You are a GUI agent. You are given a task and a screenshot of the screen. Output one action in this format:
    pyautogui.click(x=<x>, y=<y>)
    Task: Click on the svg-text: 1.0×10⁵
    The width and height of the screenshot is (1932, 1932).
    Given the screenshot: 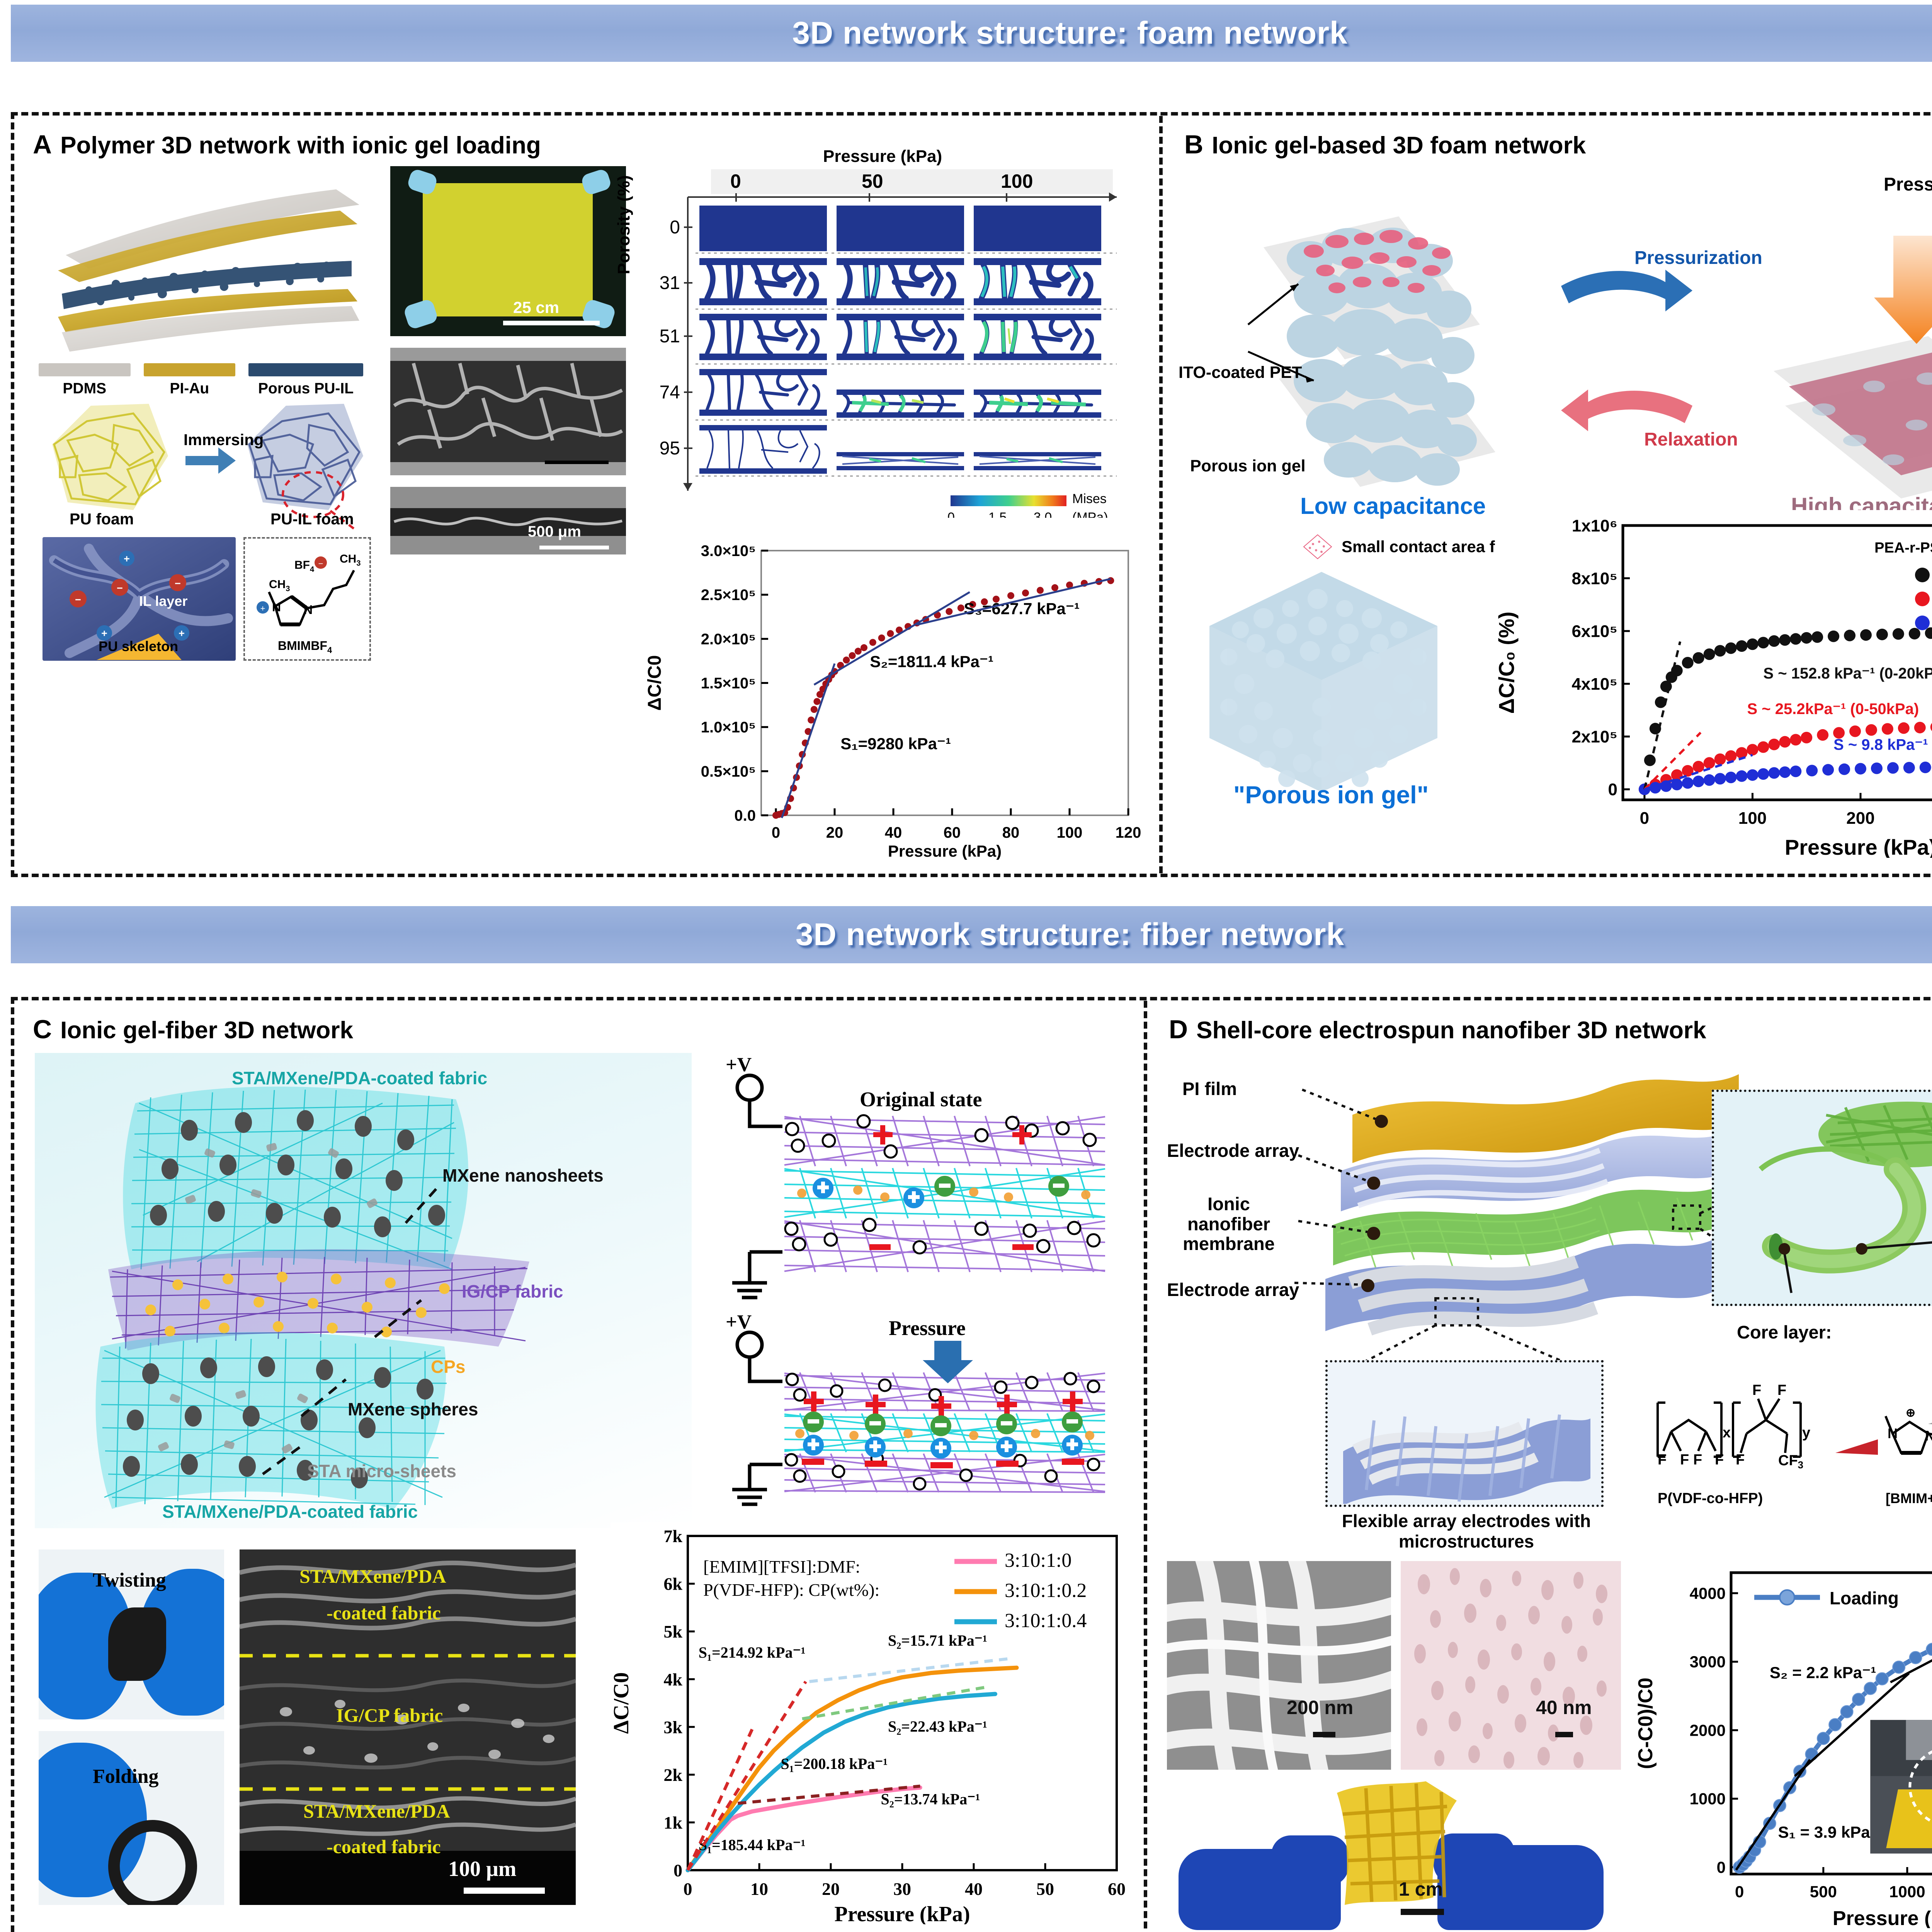 What is the action you would take?
    pyautogui.click(x=728, y=727)
    